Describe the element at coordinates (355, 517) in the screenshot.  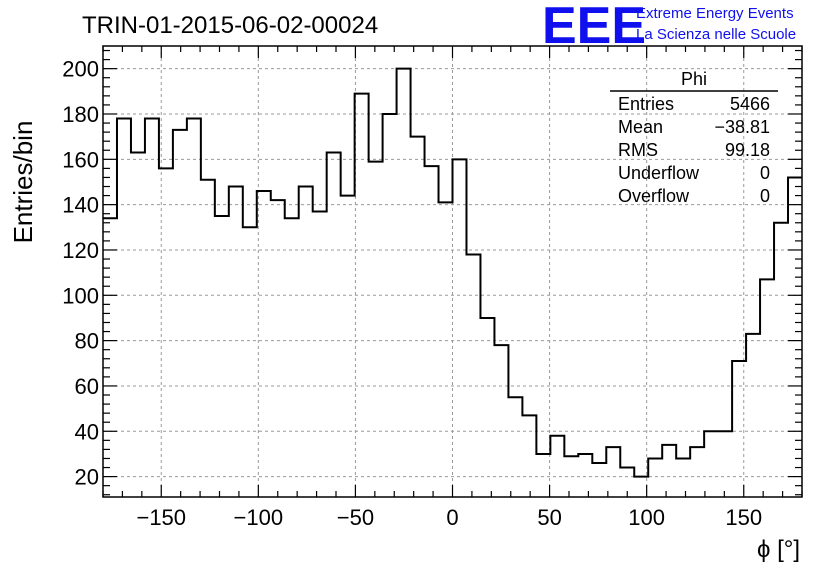
I see `x-tick-label: −50` at that location.